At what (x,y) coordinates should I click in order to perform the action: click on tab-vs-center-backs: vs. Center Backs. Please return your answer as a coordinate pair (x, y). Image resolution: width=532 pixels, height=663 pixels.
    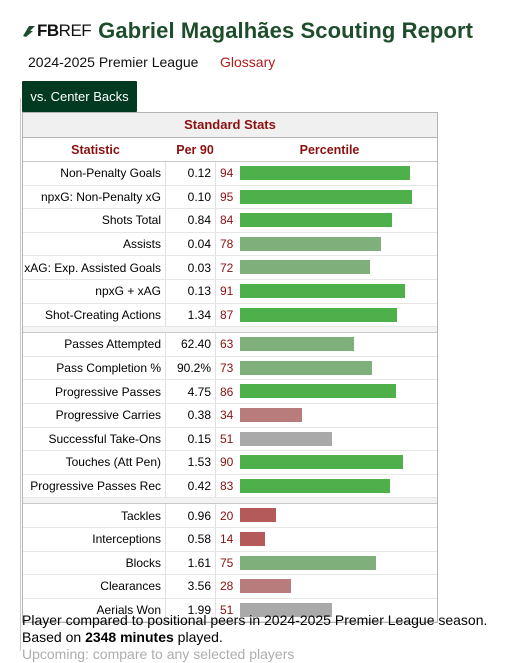
    Looking at the image, I should click on (79, 96).